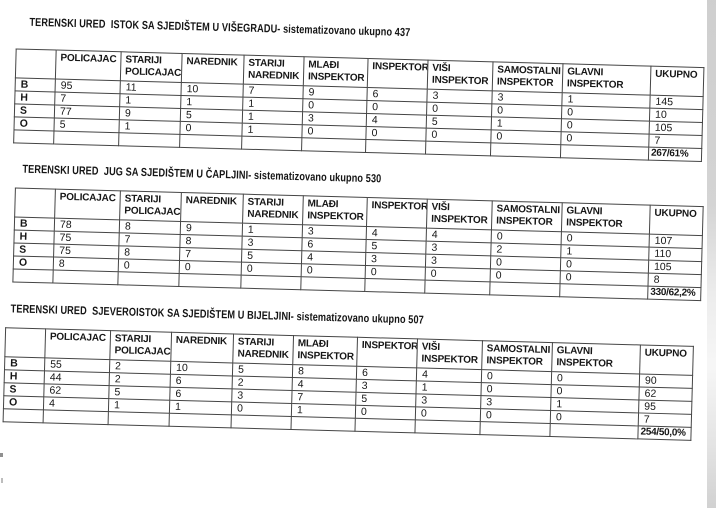  Describe the element at coordinates (677, 81) in the screenshot. I see `column-header: UKUPNO` at that location.